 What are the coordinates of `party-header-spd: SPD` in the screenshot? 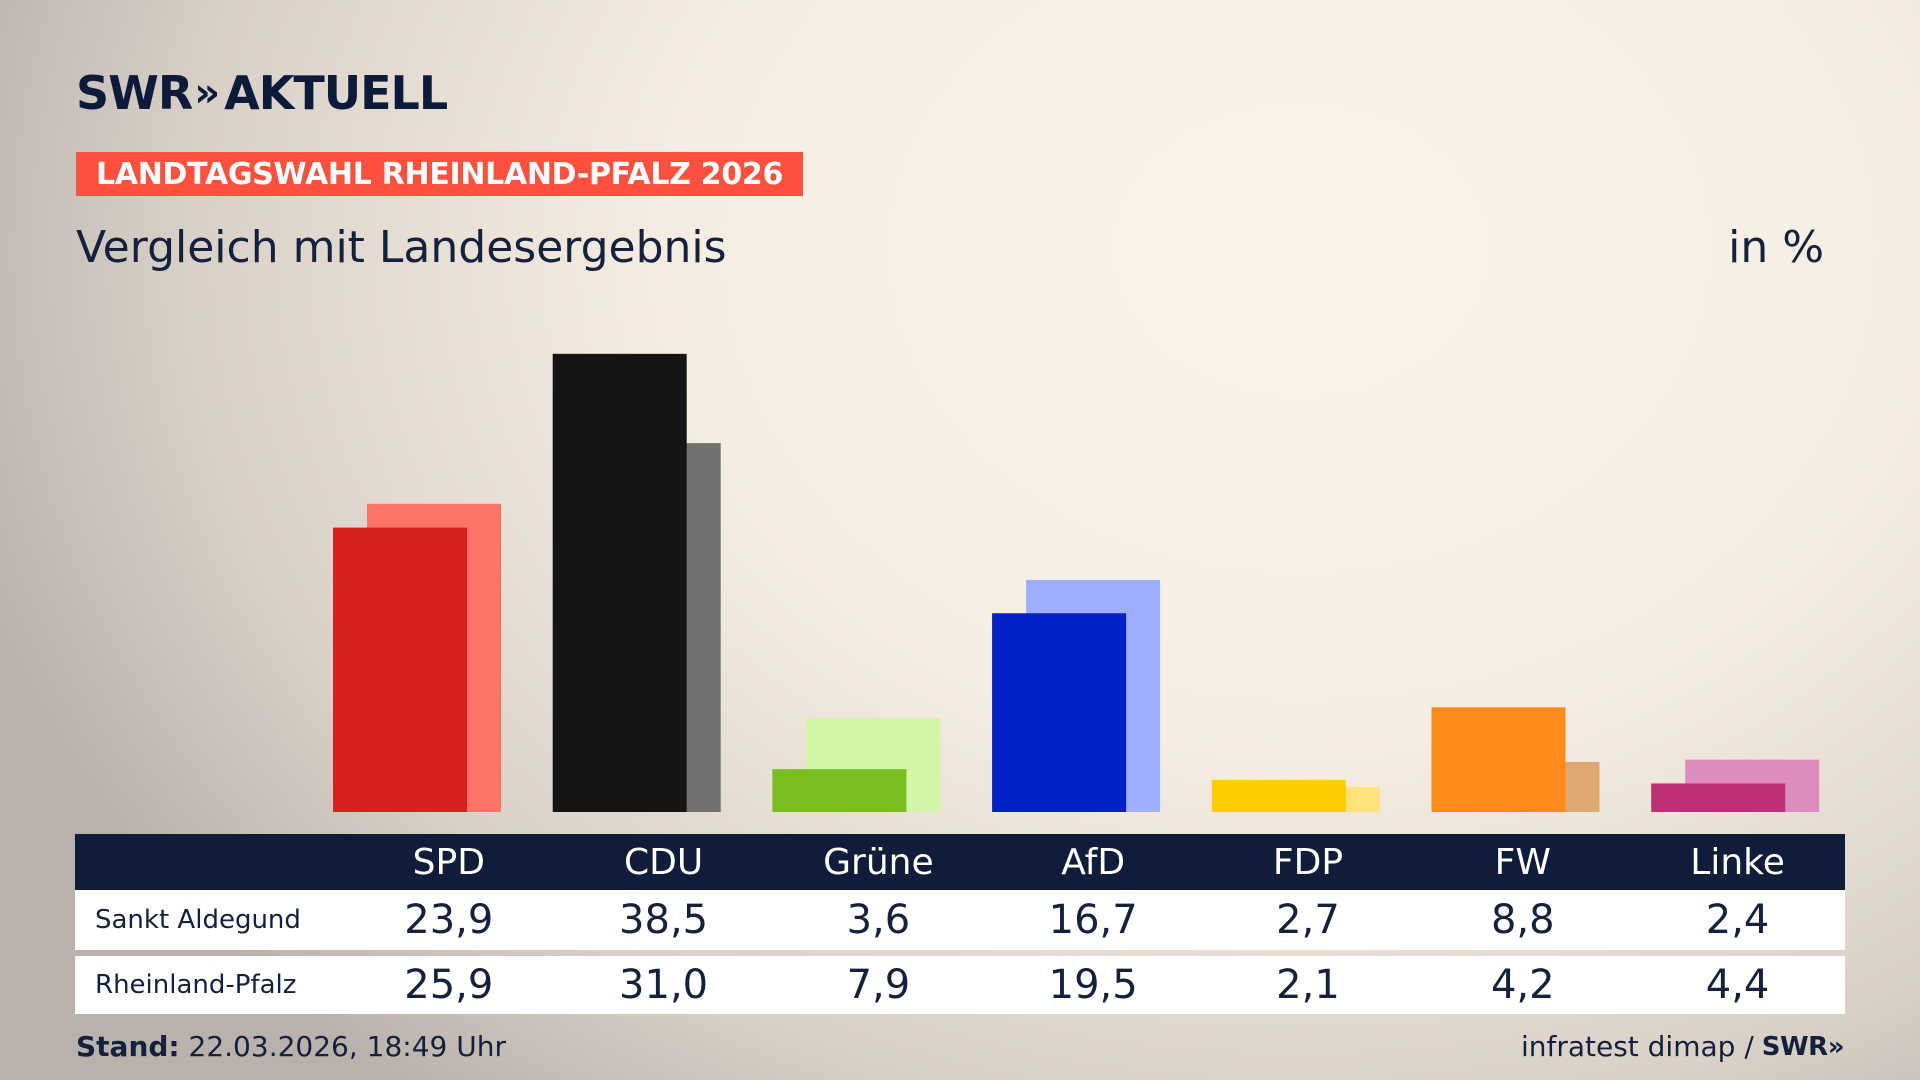 It's located at (448, 862).